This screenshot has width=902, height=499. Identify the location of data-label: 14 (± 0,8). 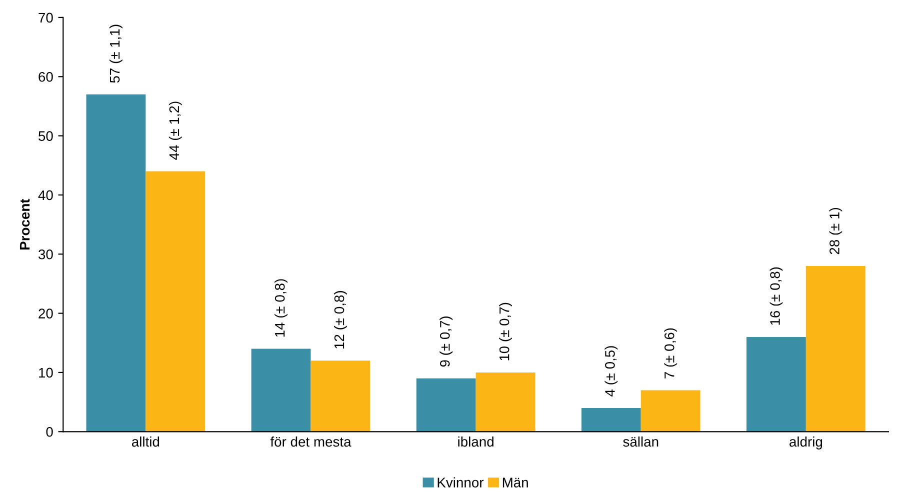
(281, 308).